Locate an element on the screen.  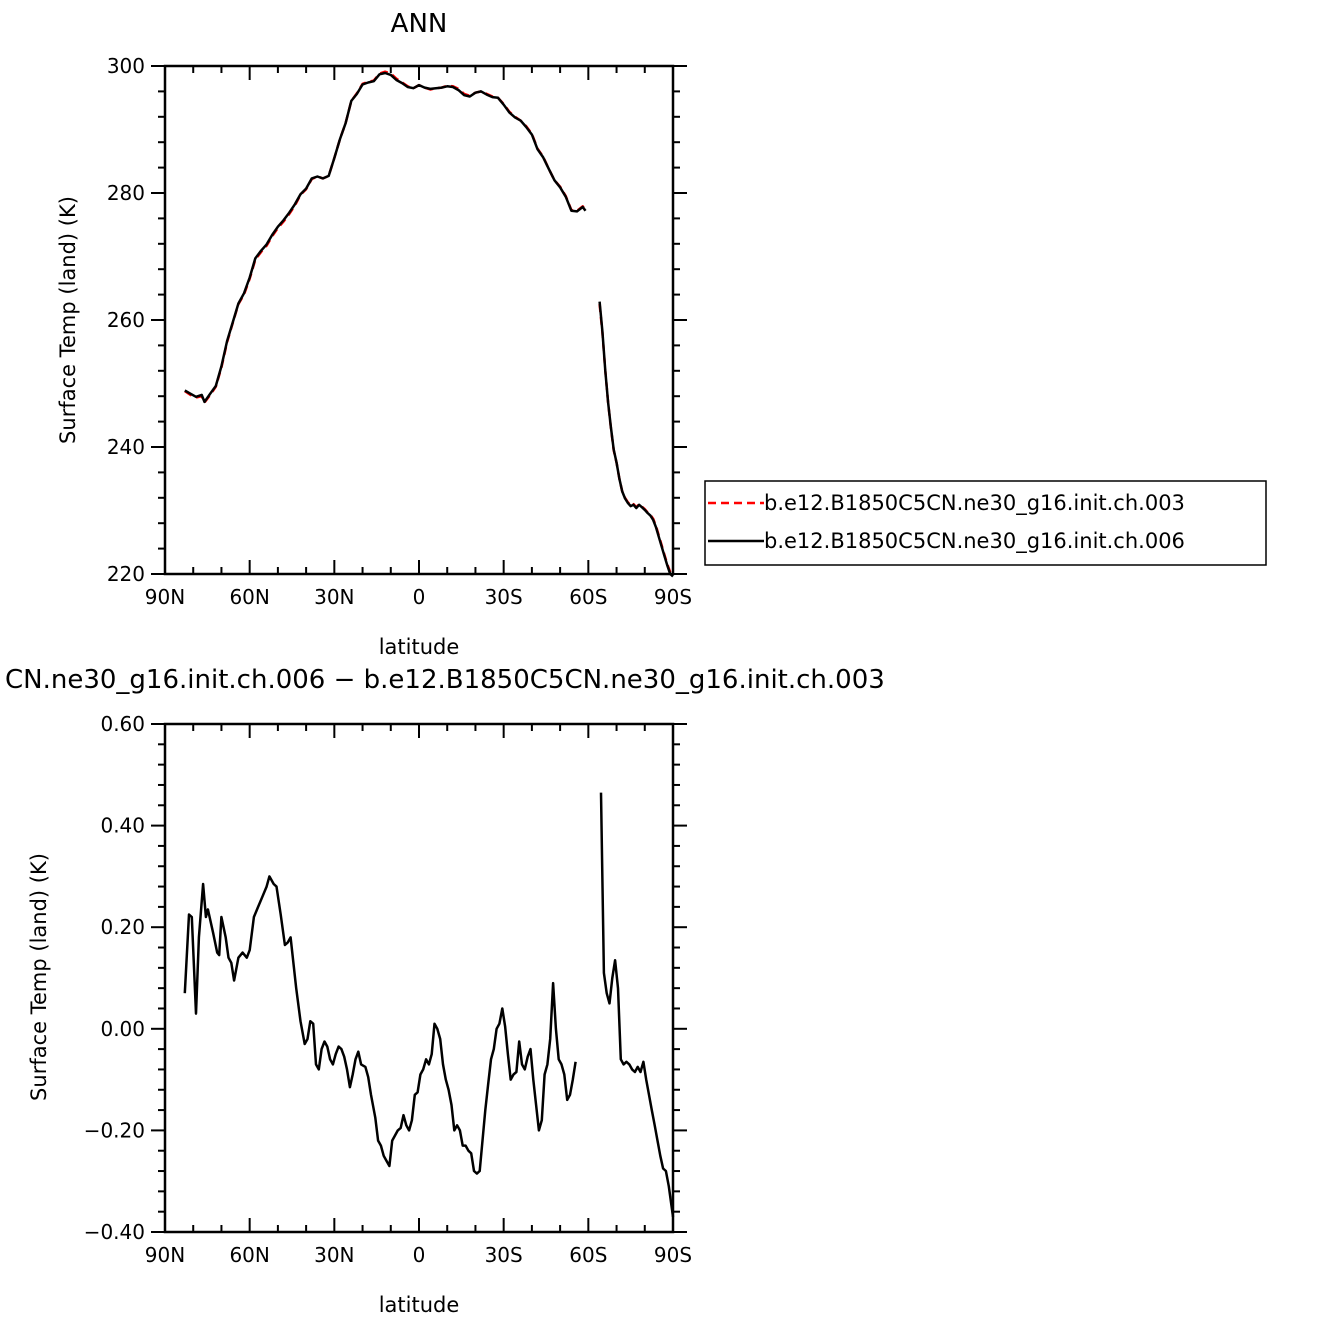
bottom-y-tick-label: 0.20 is located at coordinates (122, 927).